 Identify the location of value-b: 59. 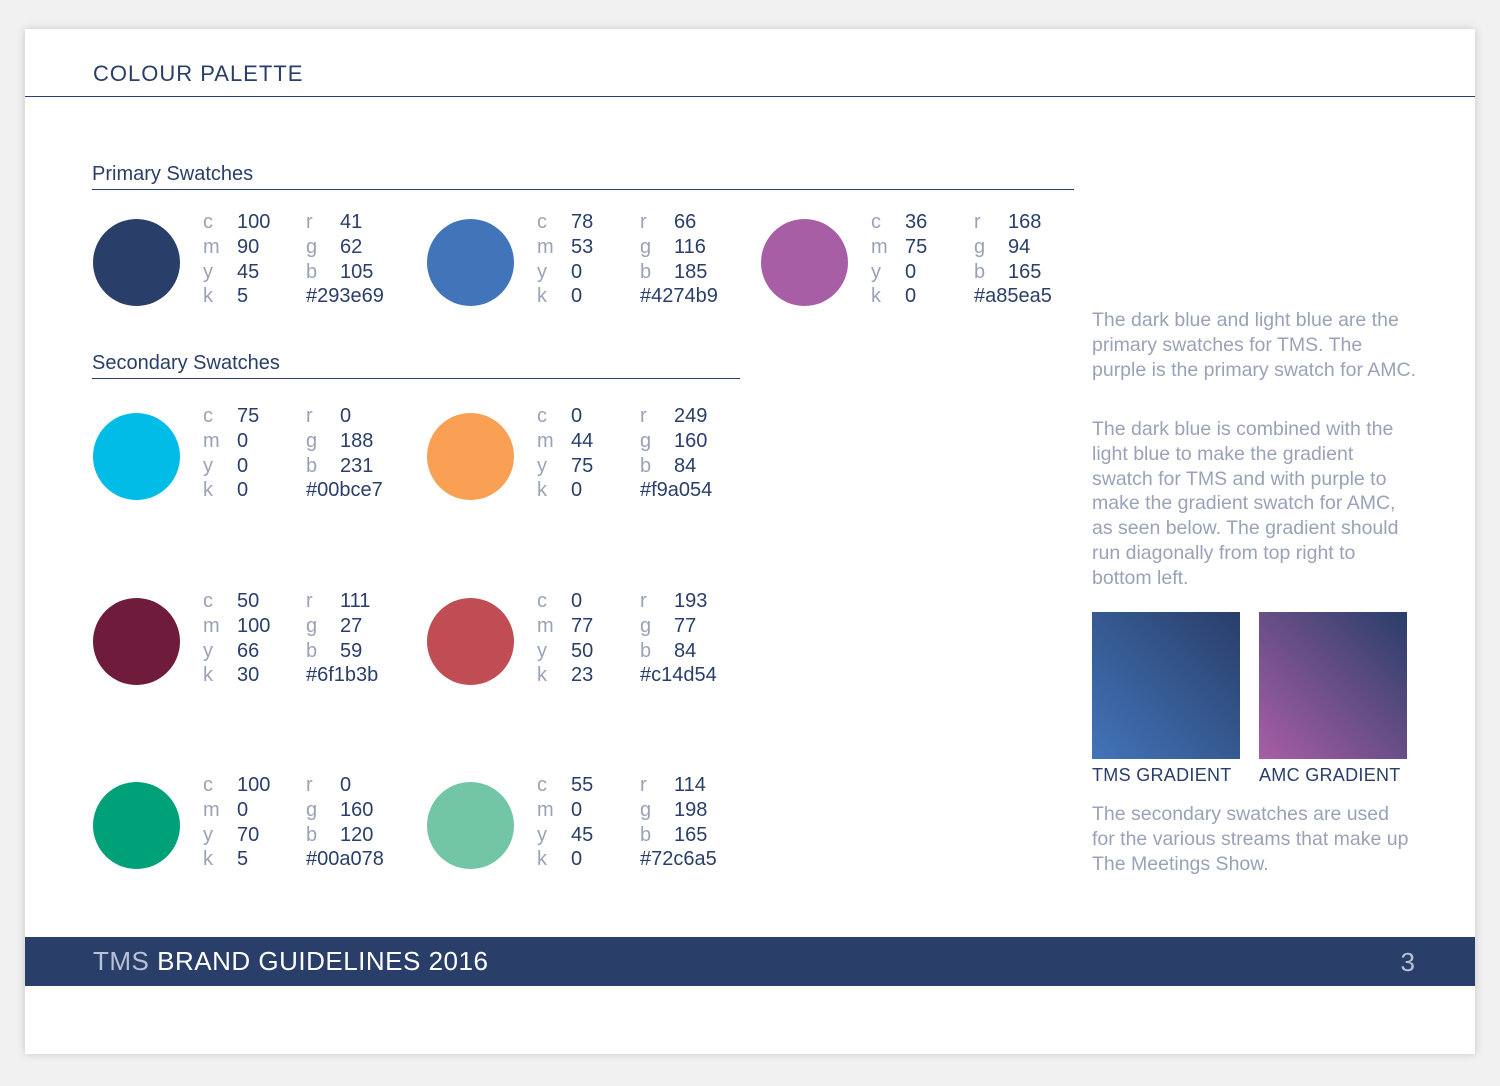
(351, 650).